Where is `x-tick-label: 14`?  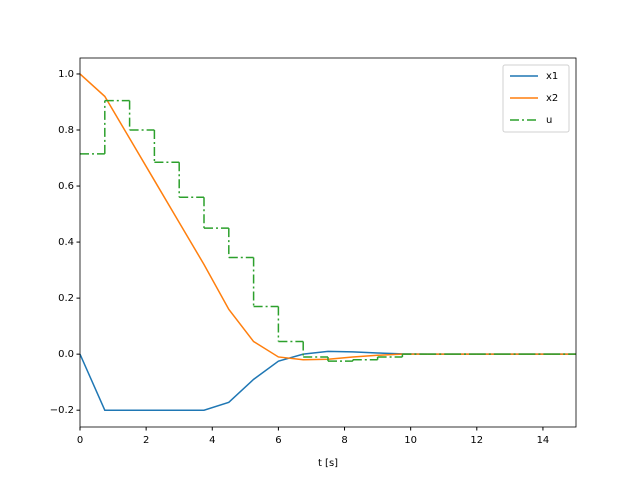 x-tick-label: 14 is located at coordinates (543, 440).